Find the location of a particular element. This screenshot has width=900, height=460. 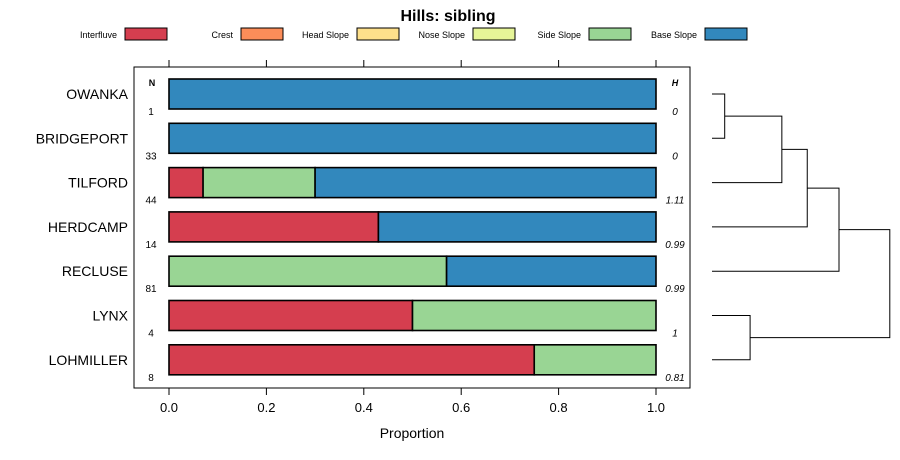

x-tick-label-0: 0.0 is located at coordinates (169, 407).